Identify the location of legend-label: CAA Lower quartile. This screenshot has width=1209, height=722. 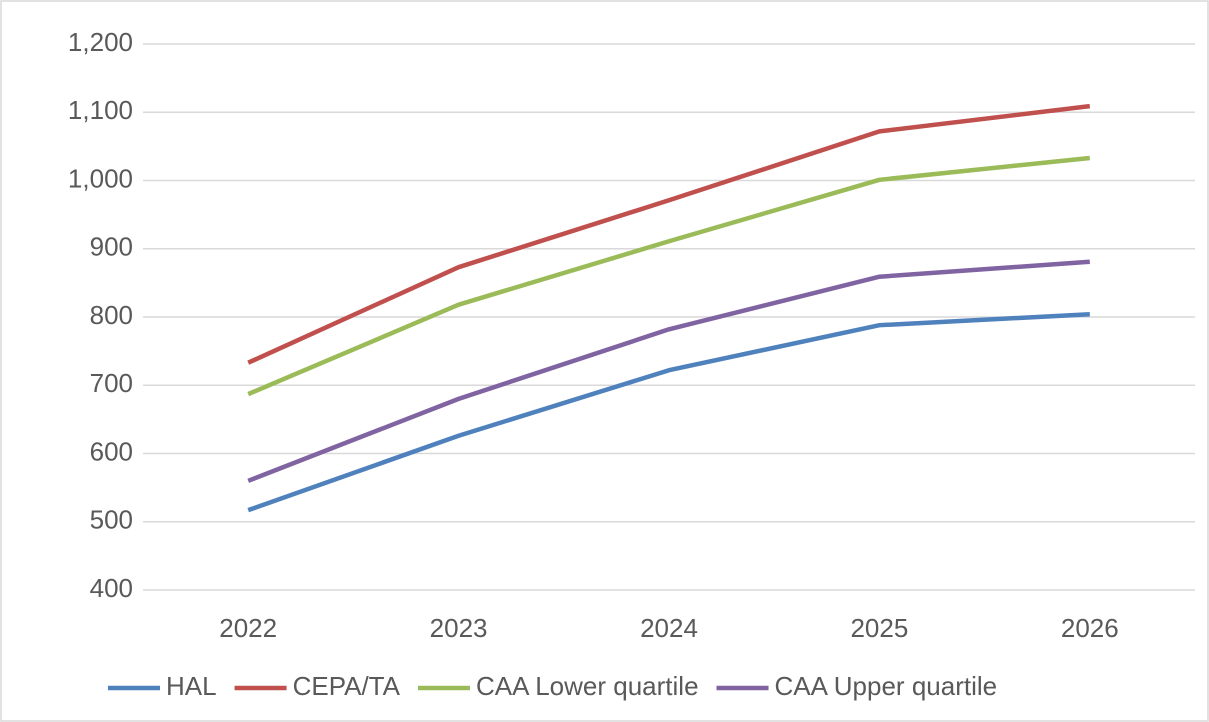
(587, 686).